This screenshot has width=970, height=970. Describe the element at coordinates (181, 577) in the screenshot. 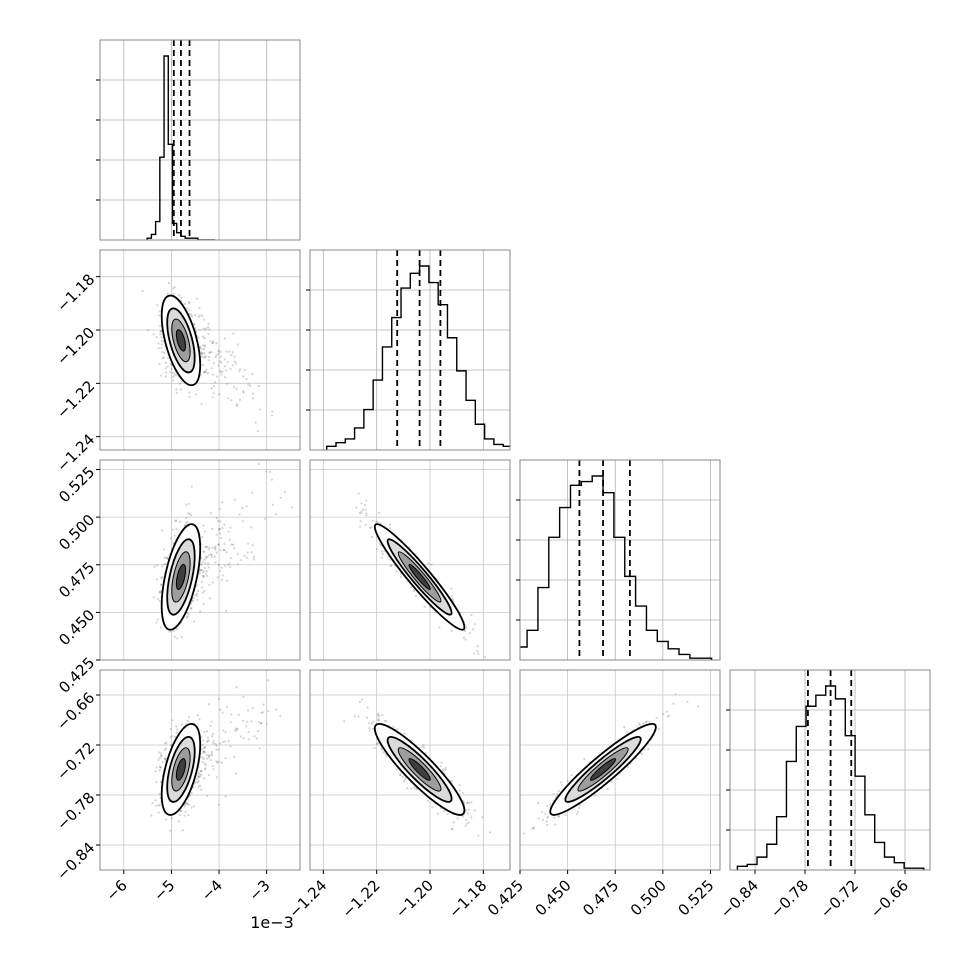

I see `density-contour` at that location.